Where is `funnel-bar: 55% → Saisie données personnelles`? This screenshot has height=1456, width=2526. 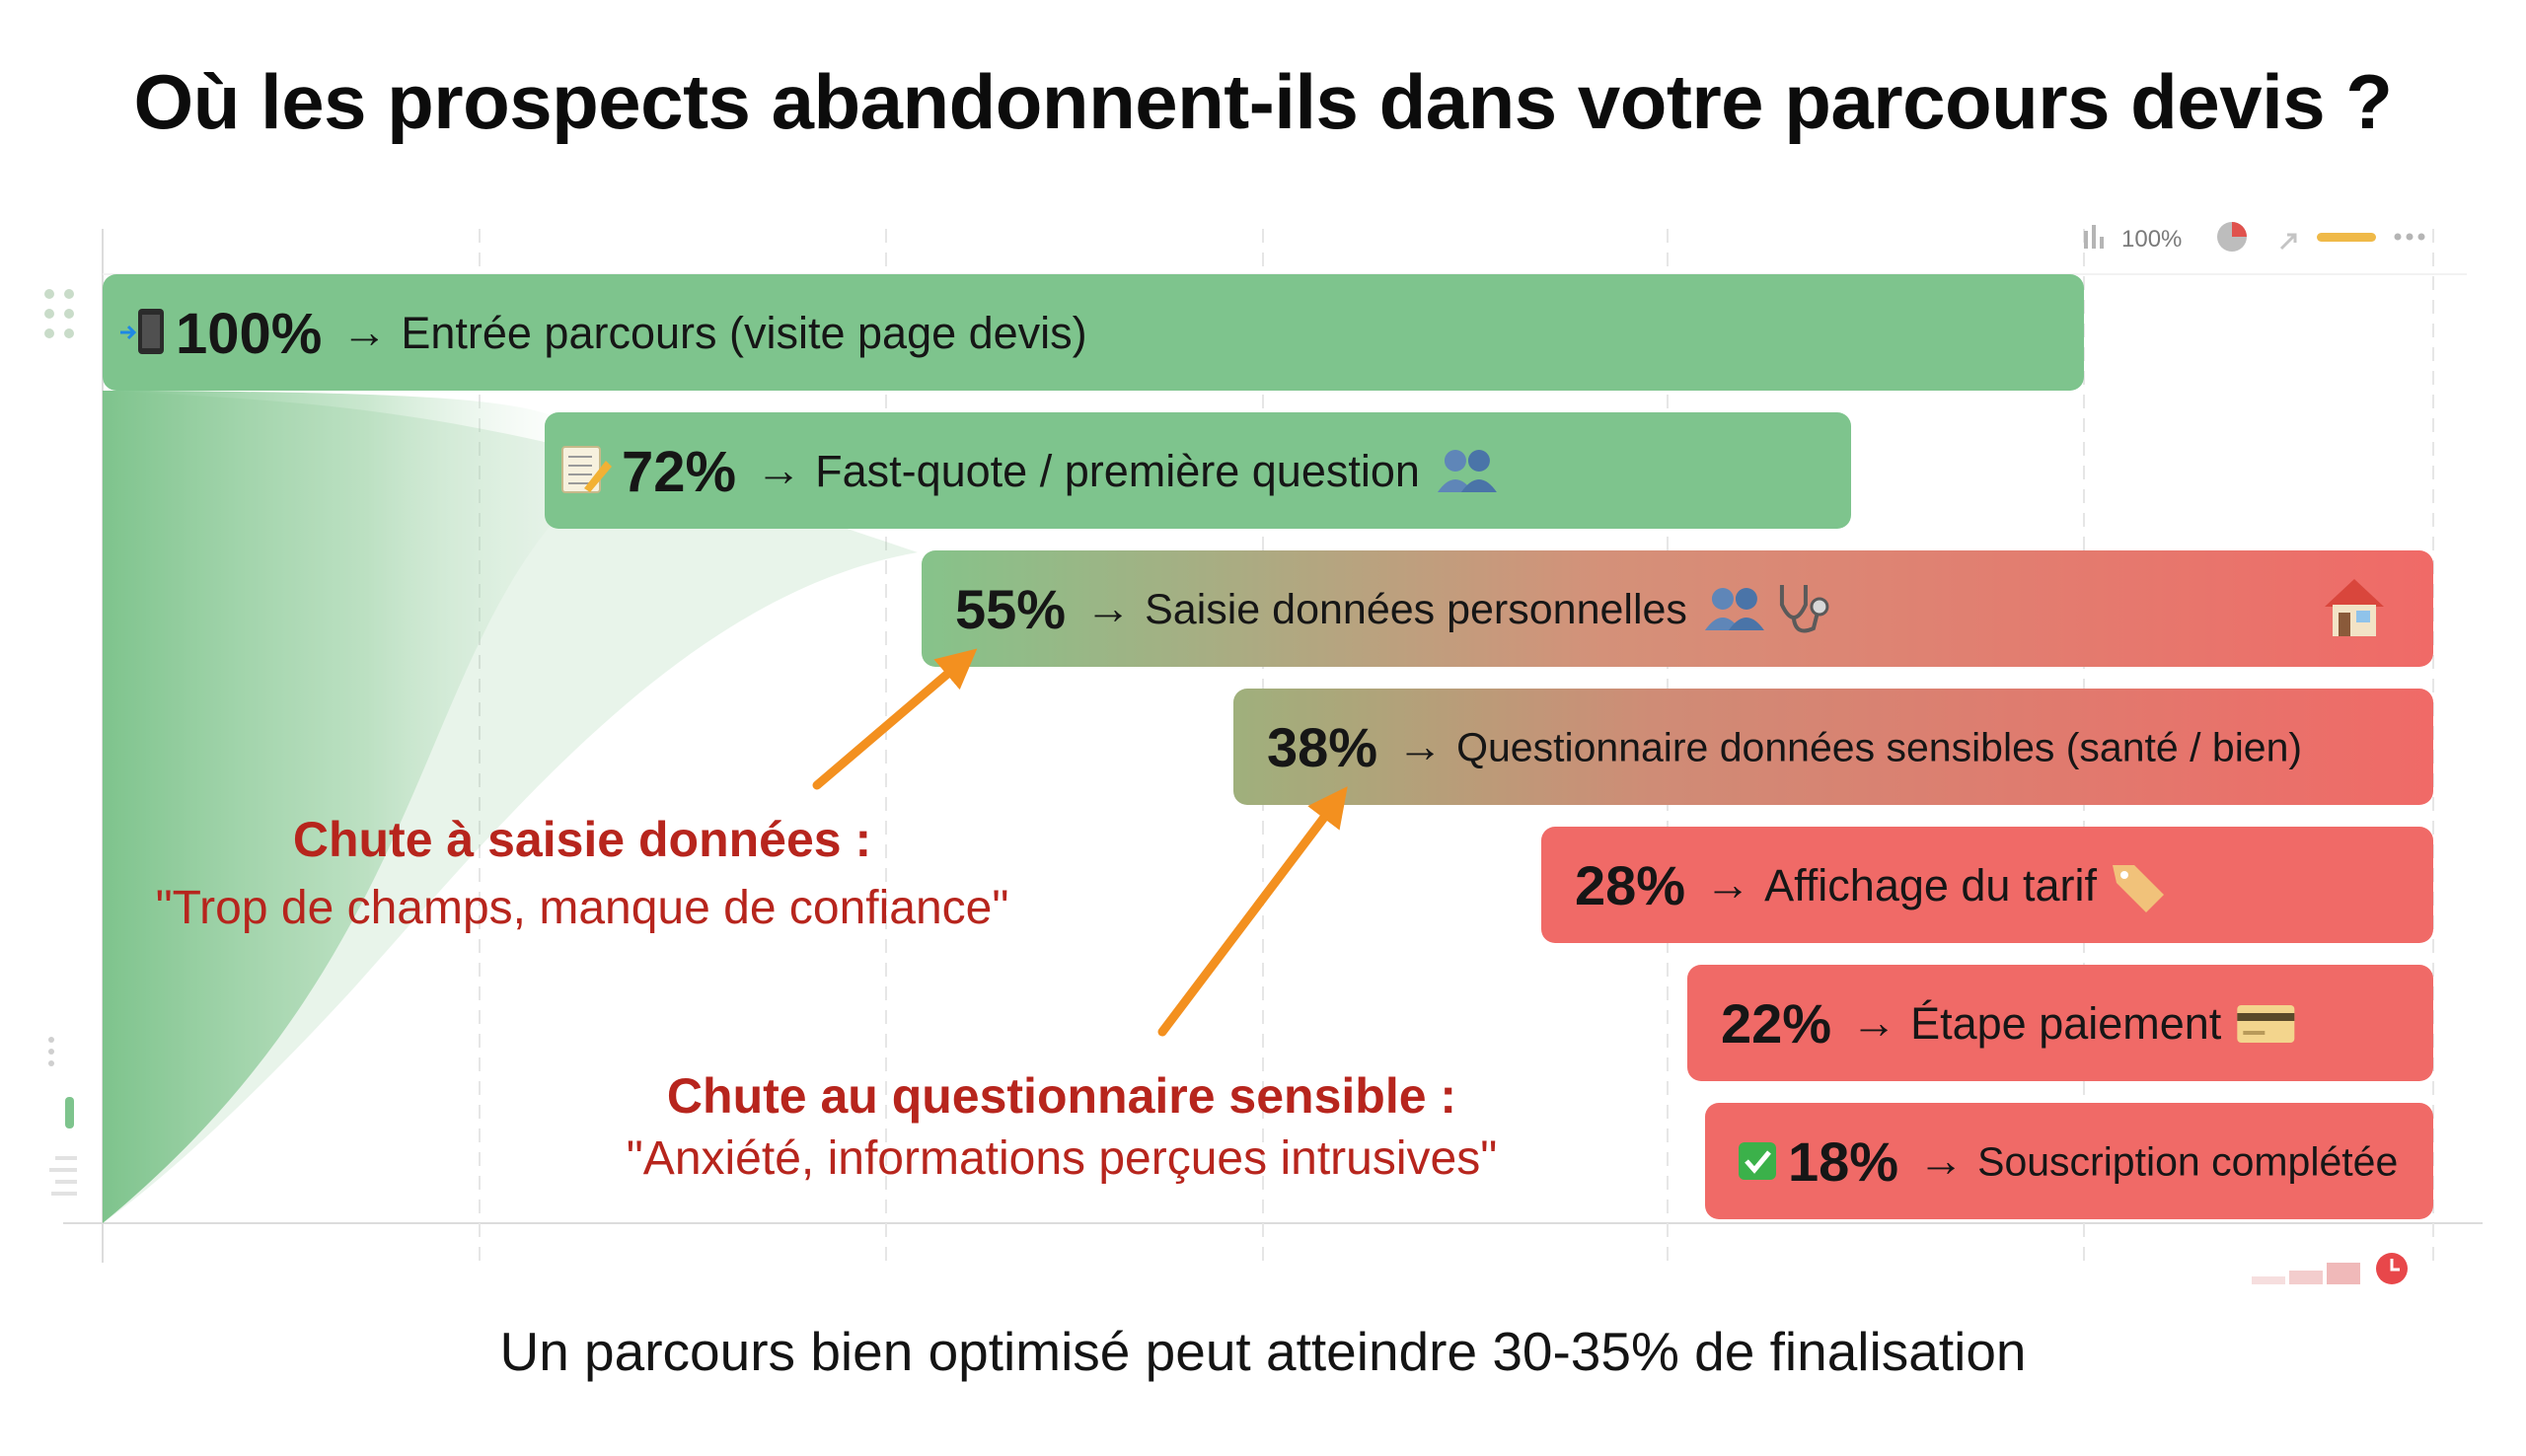 funnel-bar: 55% → Saisie données personnelles is located at coordinates (1677, 608).